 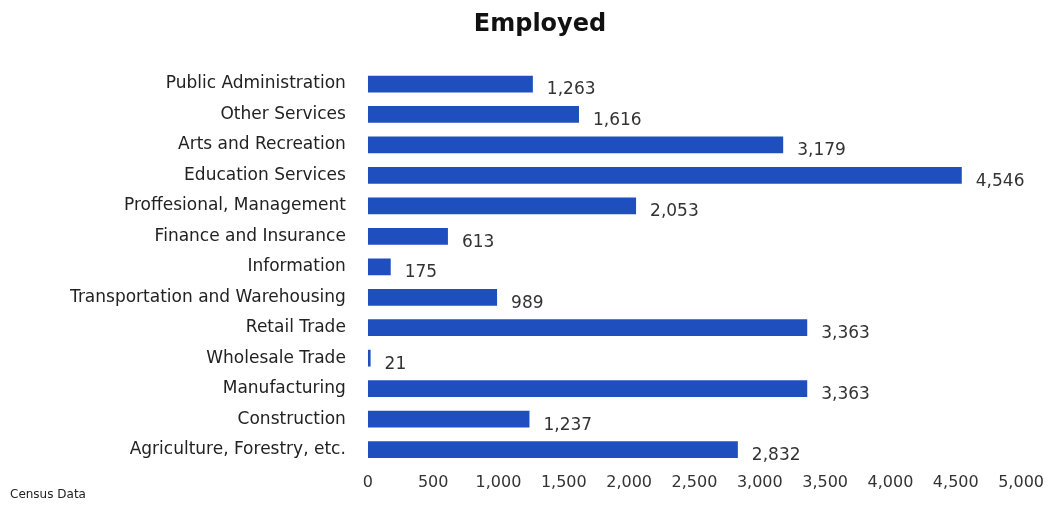 I want to click on data-label: 3,179, so click(x=821, y=149).